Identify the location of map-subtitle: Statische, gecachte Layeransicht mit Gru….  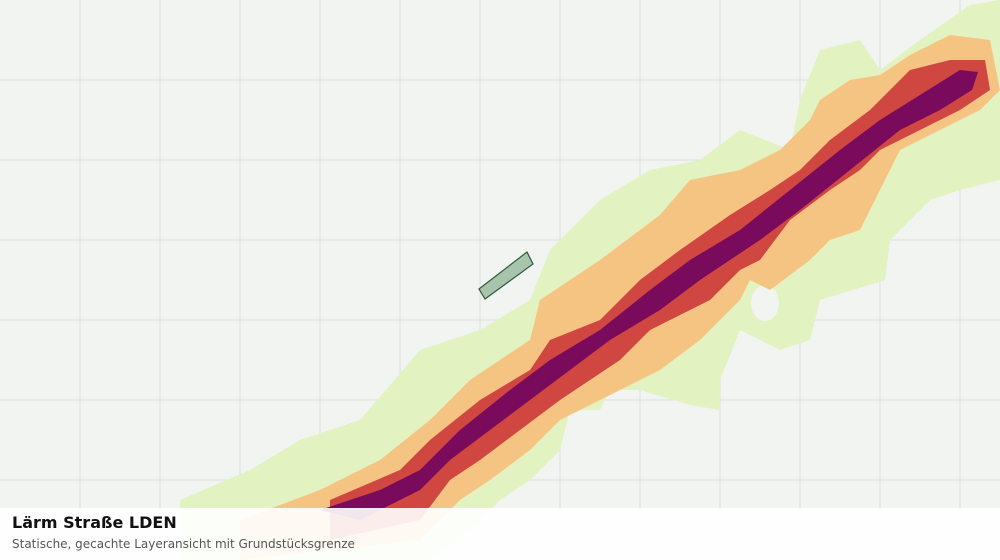
(183, 544).